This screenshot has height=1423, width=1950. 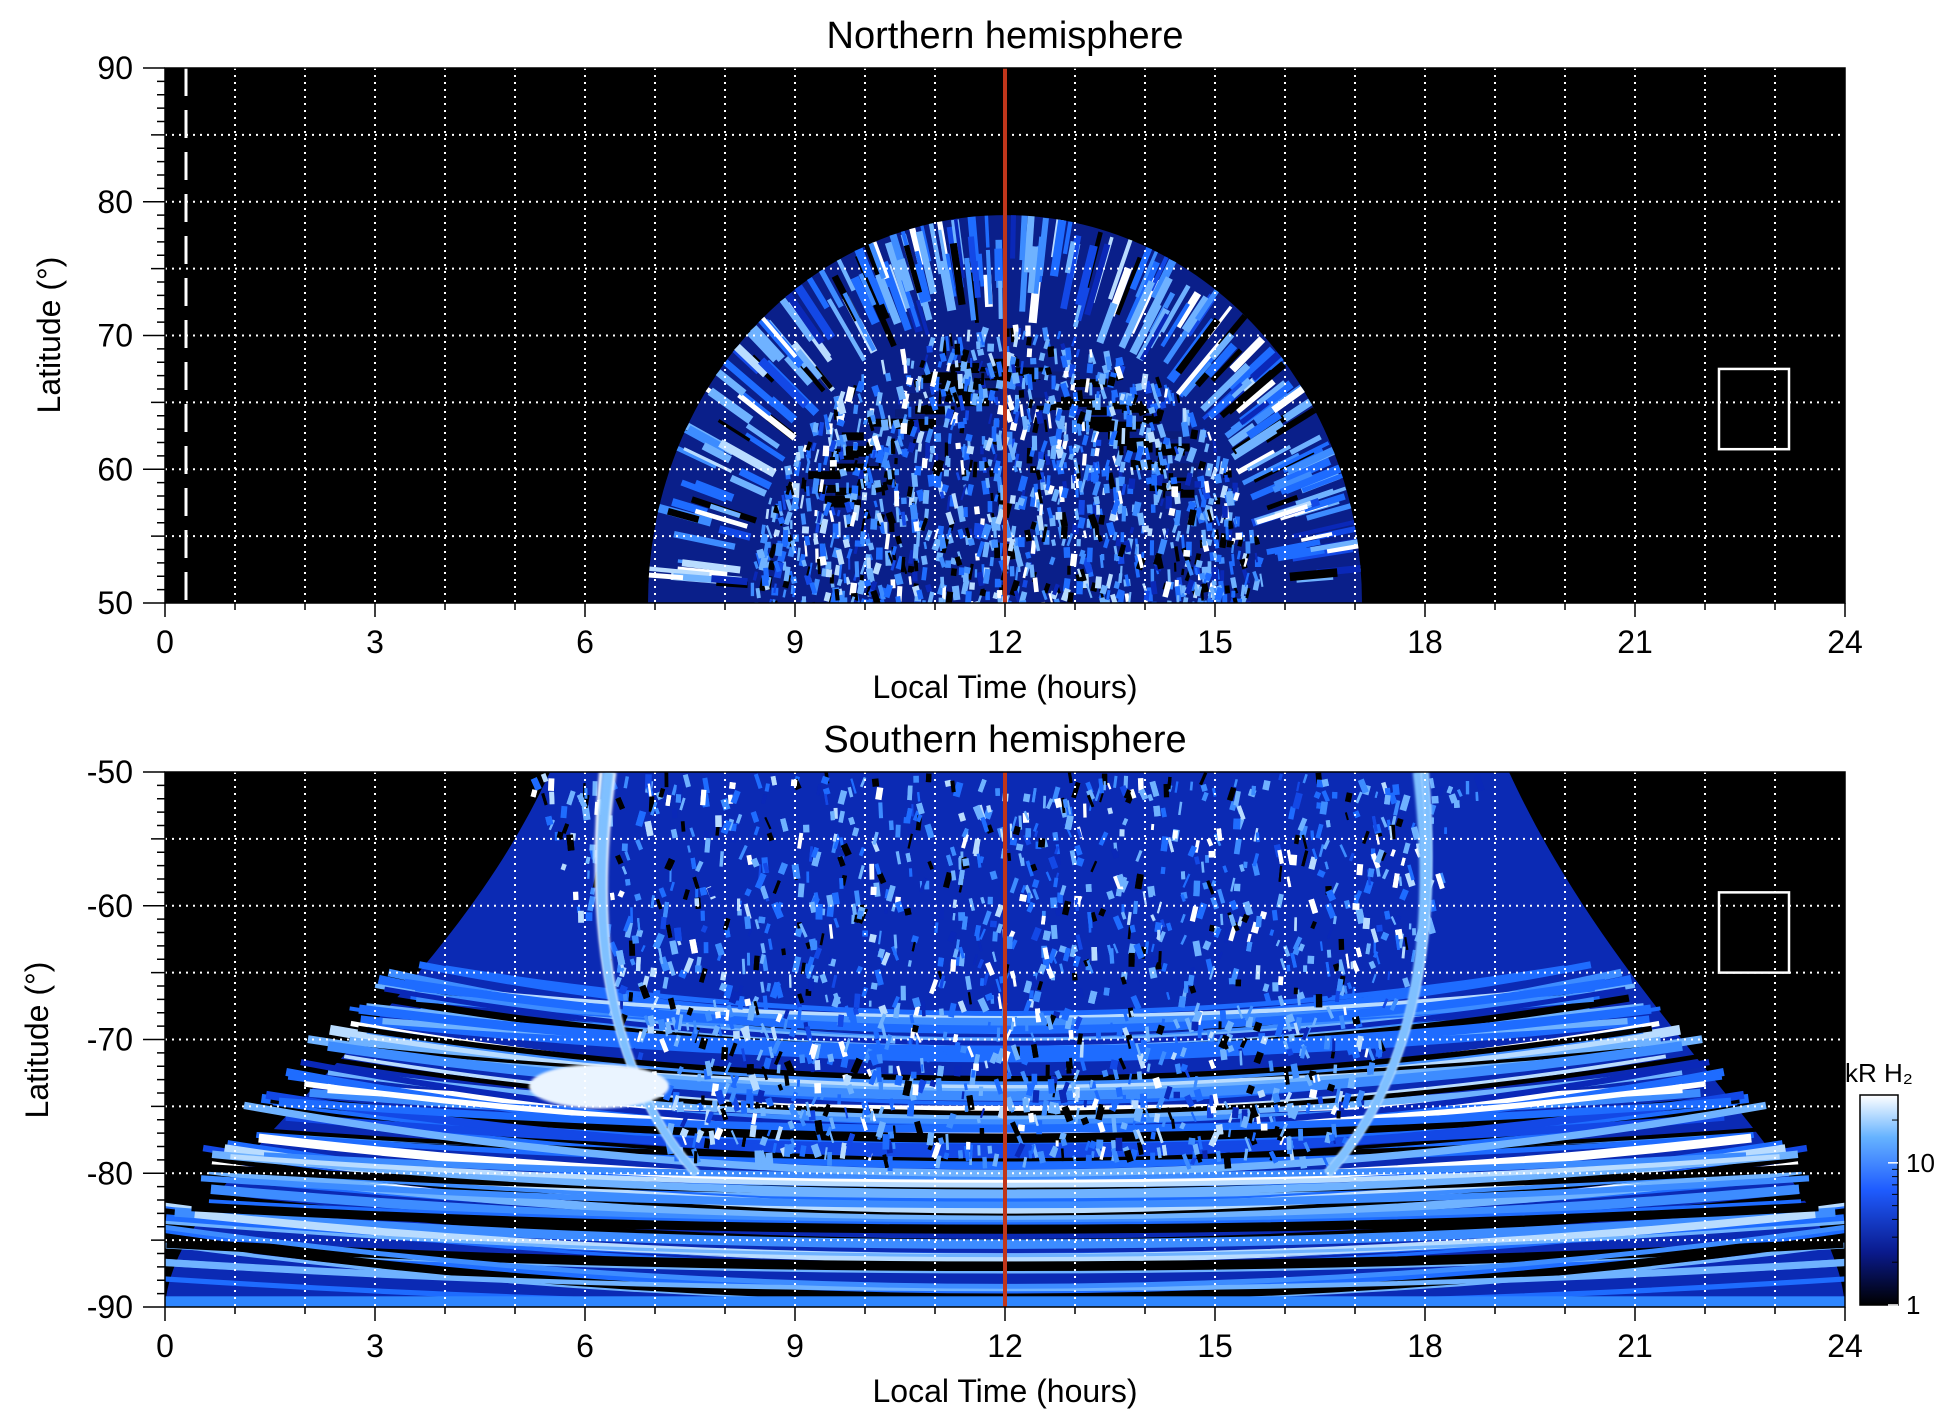 I want to click on y-tick-label: 80, so click(x=115, y=202).